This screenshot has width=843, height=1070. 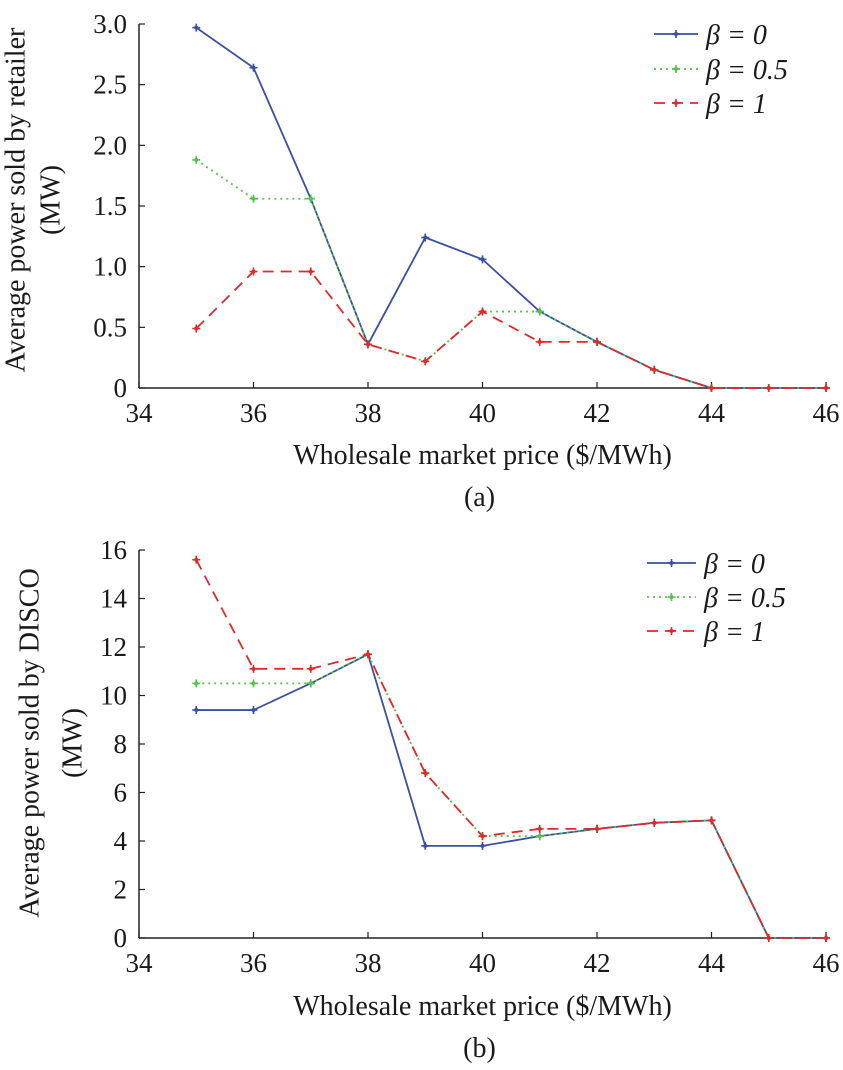 What do you see at coordinates (121, 744) in the screenshot?
I see `y-tick-label: 8` at bounding box center [121, 744].